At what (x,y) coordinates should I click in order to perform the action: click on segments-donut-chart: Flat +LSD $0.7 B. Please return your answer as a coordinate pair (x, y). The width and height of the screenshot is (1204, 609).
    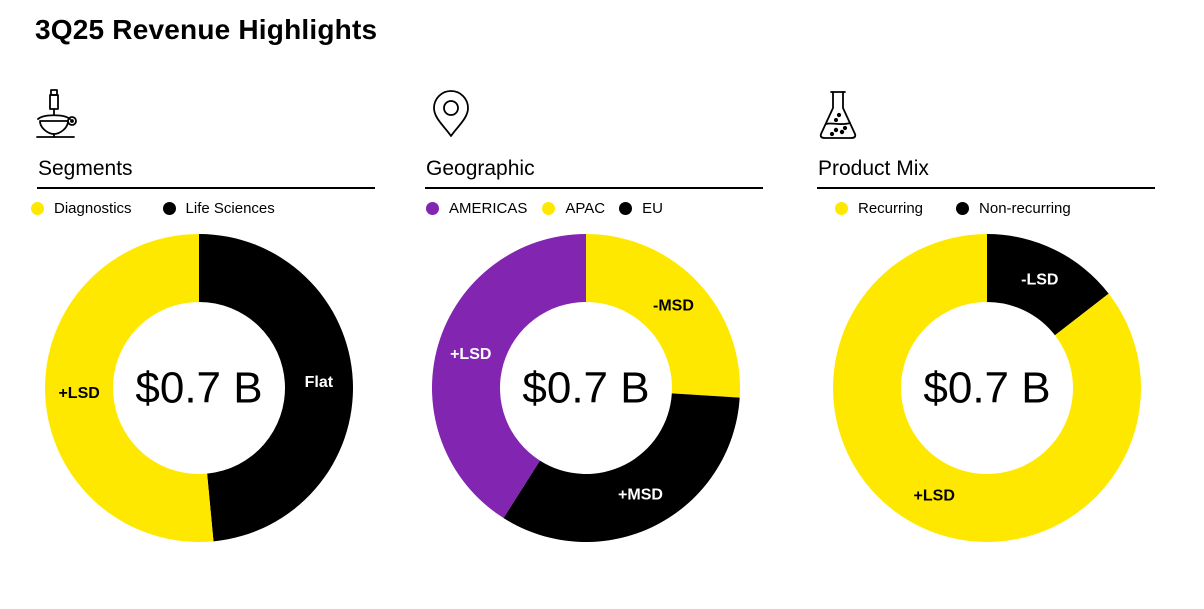
    Looking at the image, I should click on (198, 388).